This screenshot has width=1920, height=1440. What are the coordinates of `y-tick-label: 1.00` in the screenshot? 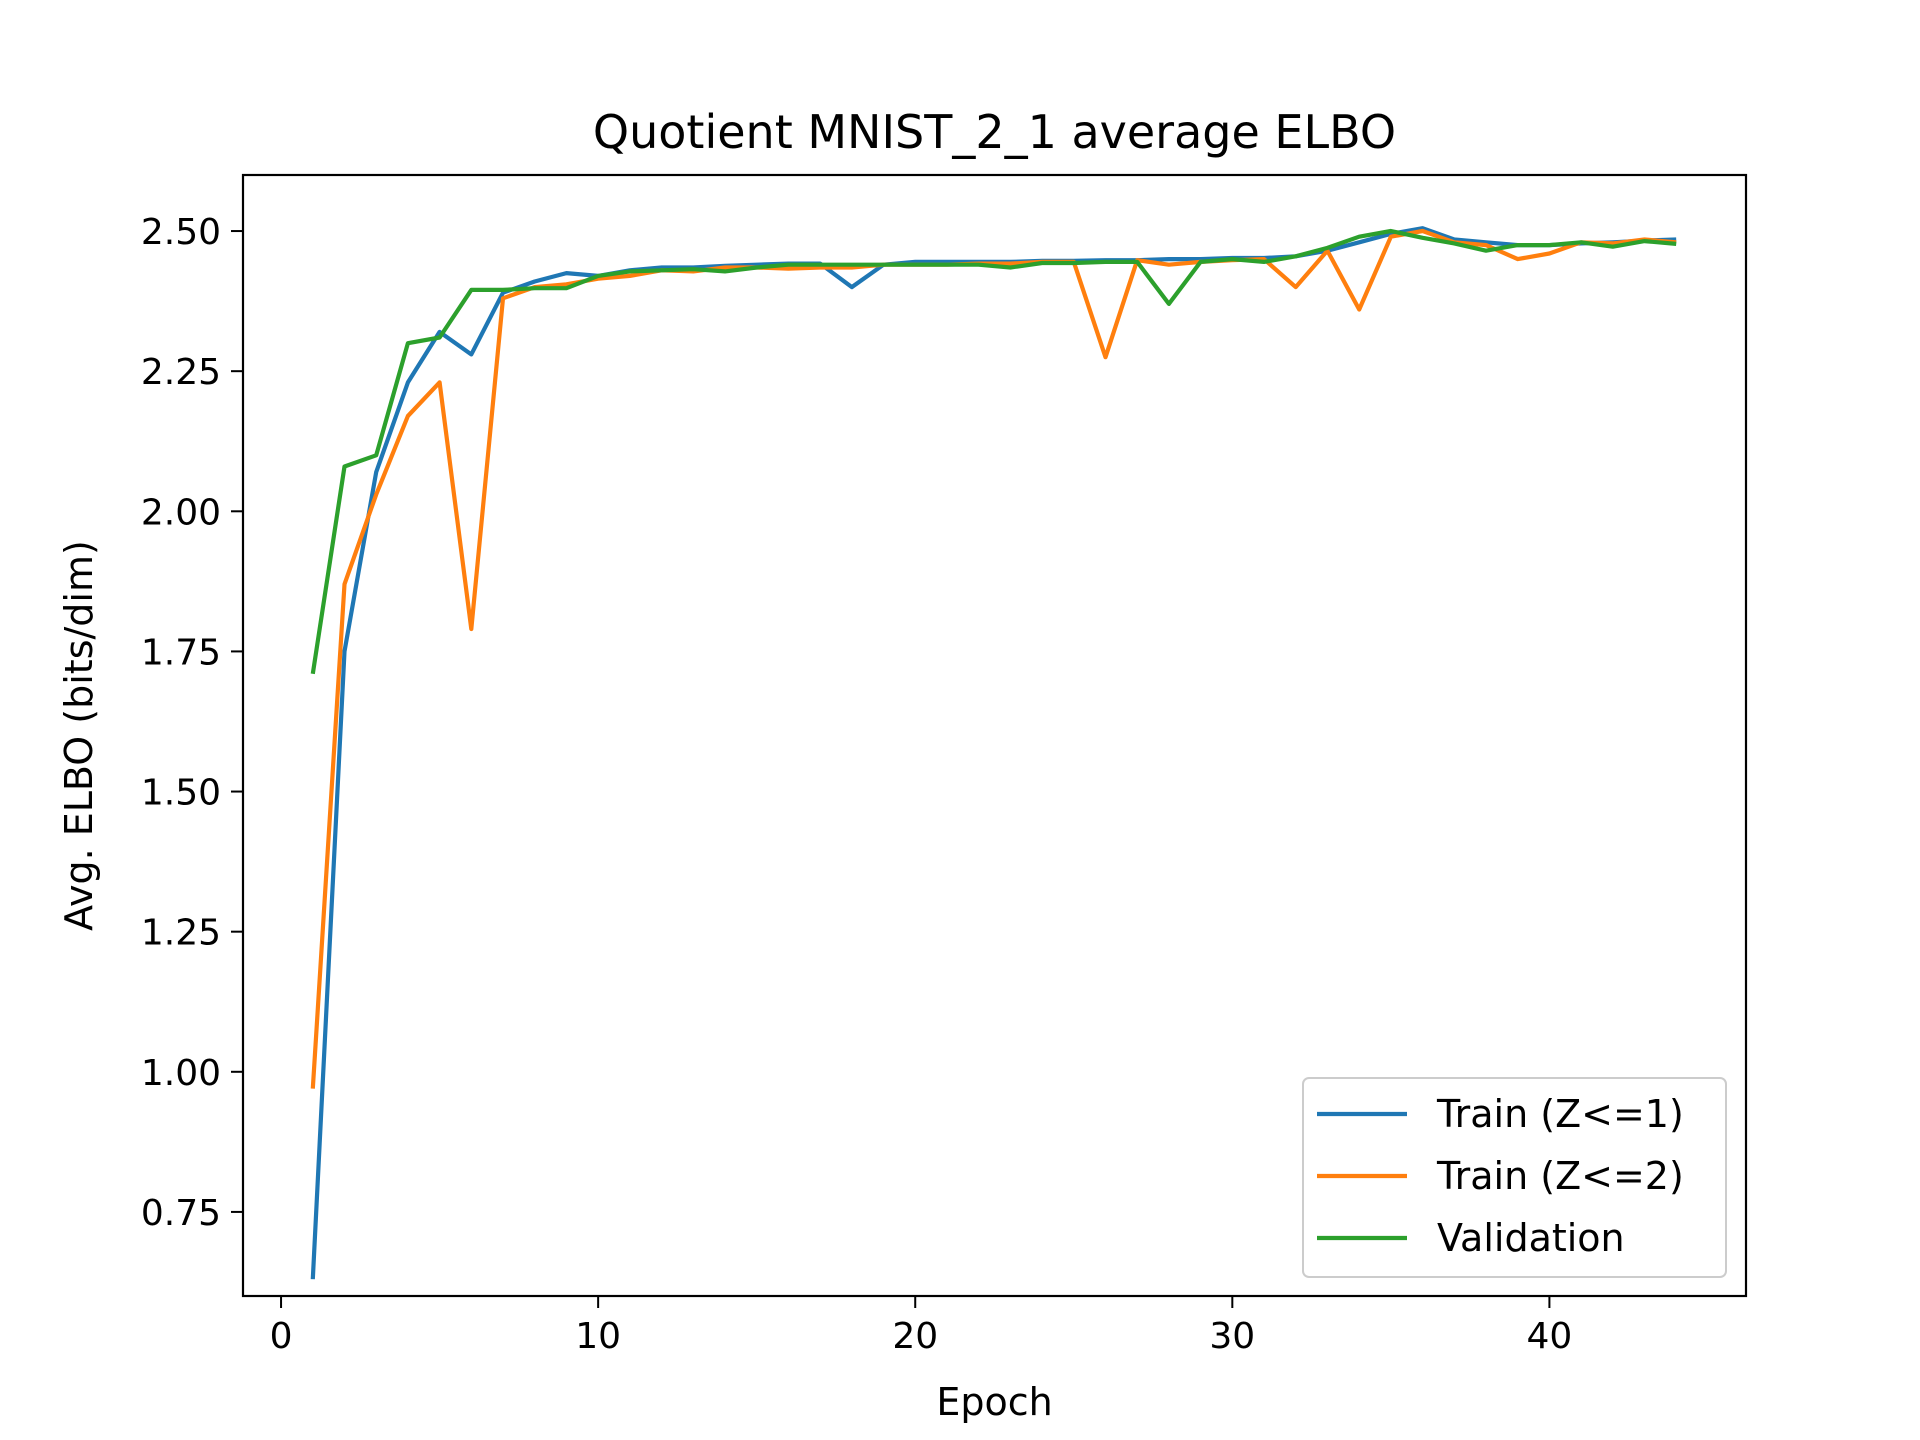 It's located at (181, 1073).